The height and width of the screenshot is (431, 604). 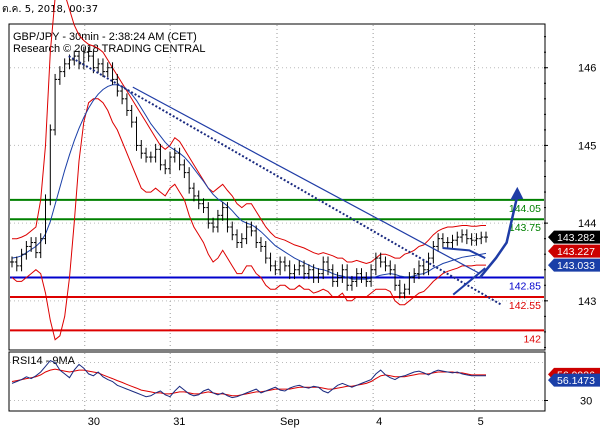 What do you see at coordinates (464, 252) in the screenshot?
I see `triangle-upper` at bounding box center [464, 252].